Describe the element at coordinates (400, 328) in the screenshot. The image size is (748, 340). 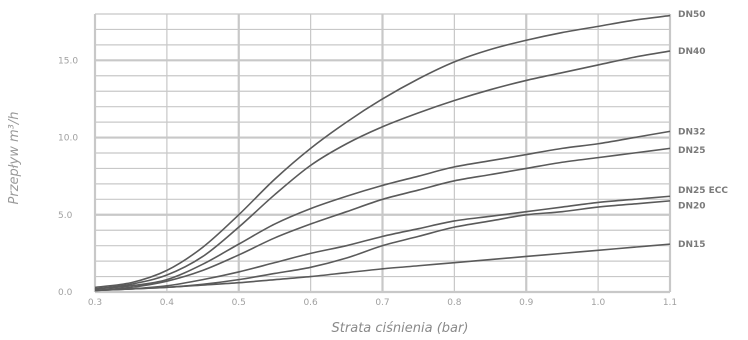
I see `x-axis-title: Strata ciśnienia (bar)` at that location.